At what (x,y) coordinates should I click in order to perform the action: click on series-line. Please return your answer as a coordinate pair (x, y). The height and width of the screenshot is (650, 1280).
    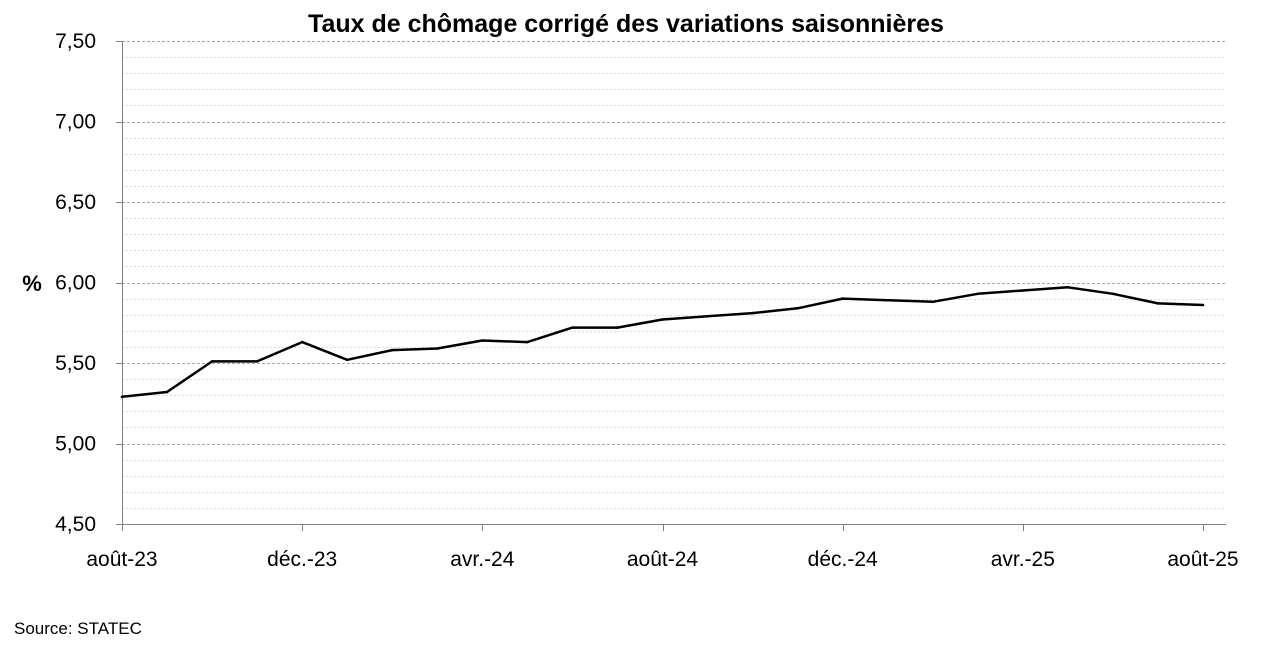
    Looking at the image, I should click on (662, 342).